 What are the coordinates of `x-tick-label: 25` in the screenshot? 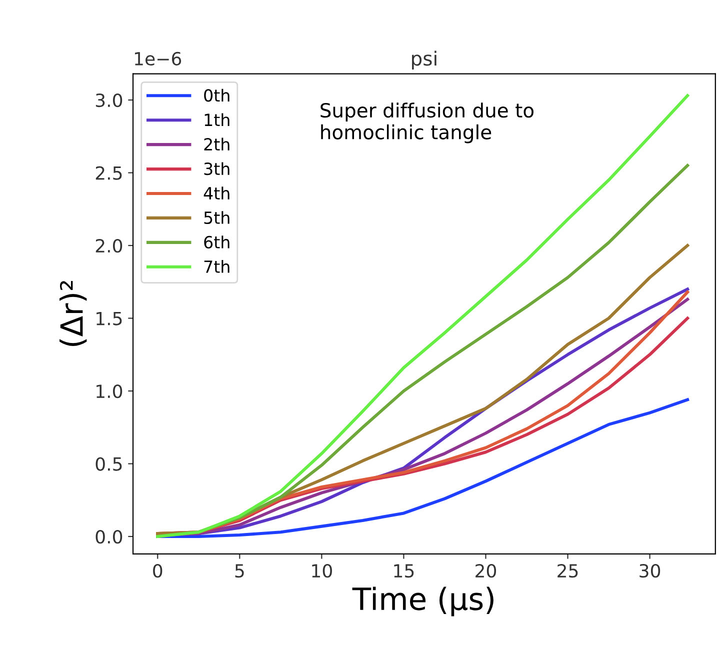 It's located at (568, 571).